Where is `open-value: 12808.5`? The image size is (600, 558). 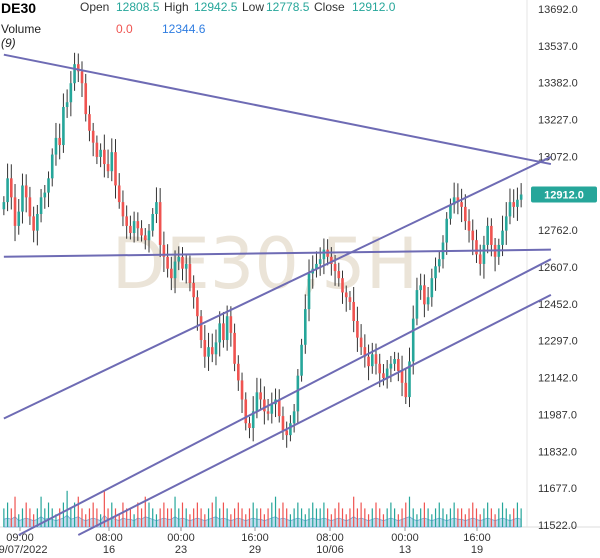
open-value: 12808.5 is located at coordinates (138, 7).